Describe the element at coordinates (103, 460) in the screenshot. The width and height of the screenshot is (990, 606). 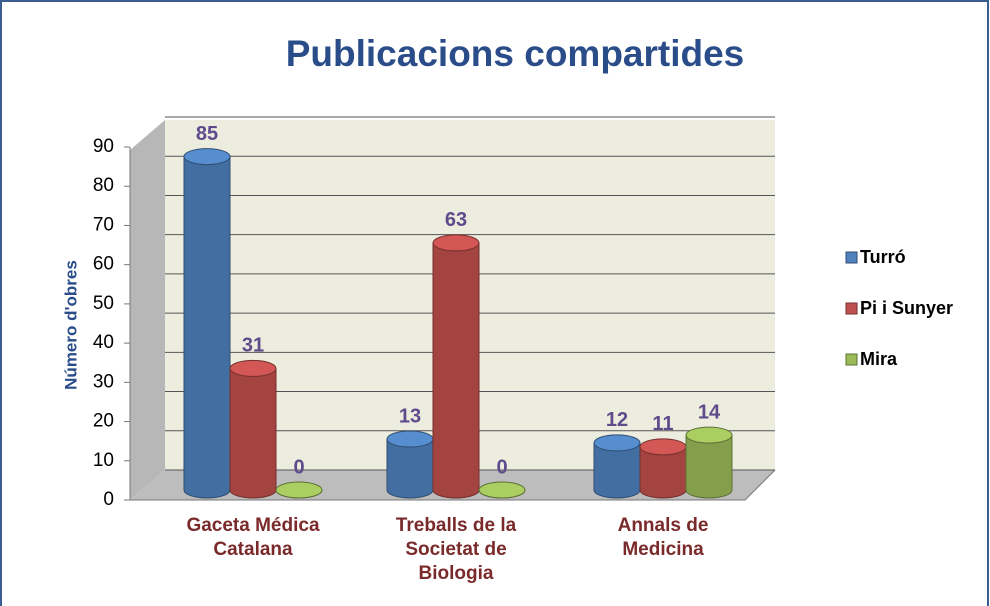
I see `y-tick-label: 10` at that location.